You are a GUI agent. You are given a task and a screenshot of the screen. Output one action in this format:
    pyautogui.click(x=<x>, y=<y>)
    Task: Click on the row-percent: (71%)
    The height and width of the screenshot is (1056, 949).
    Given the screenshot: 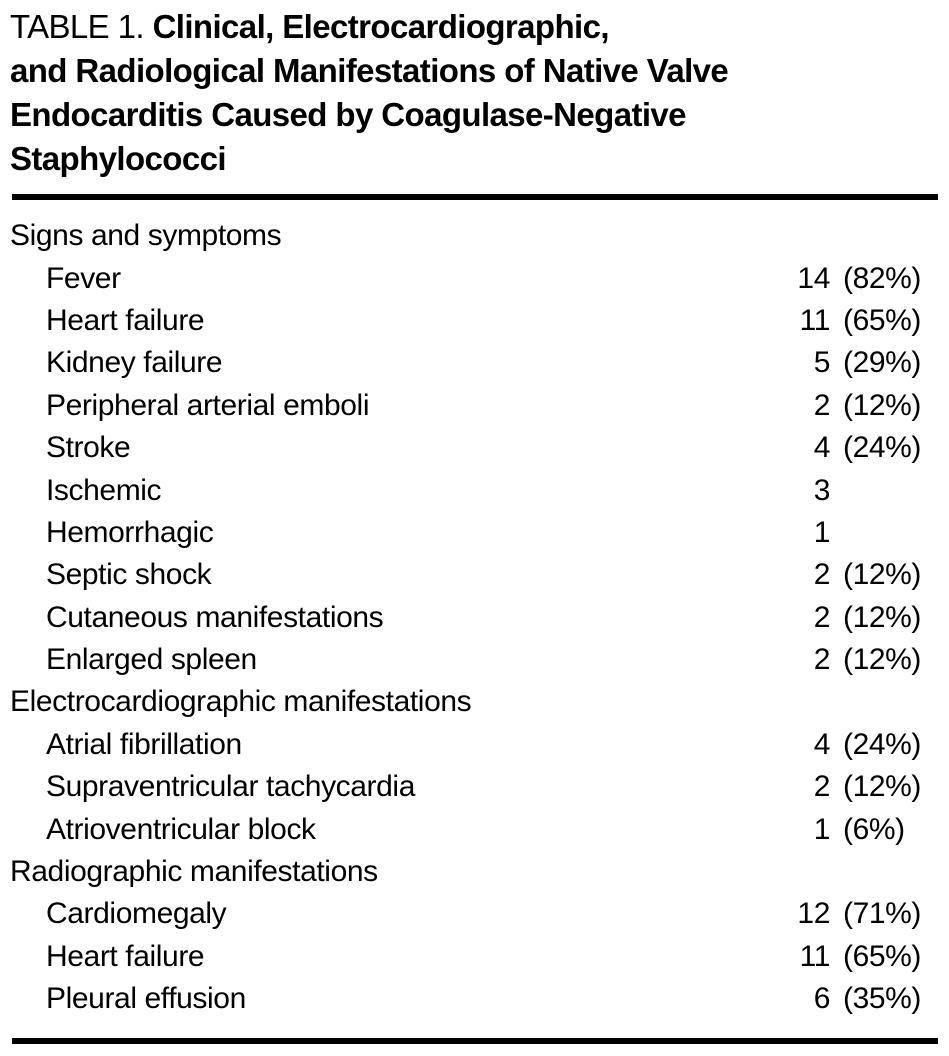 What is the action you would take?
    pyautogui.click(x=882, y=914)
    